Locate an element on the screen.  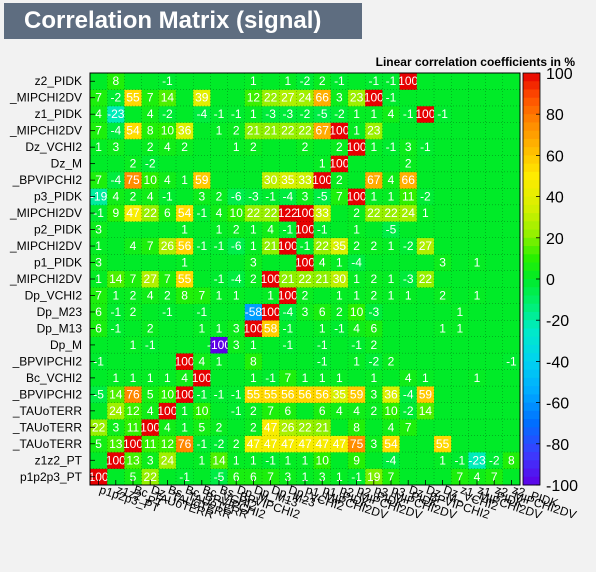
cell-value: 76 is located at coordinates (133, 394).